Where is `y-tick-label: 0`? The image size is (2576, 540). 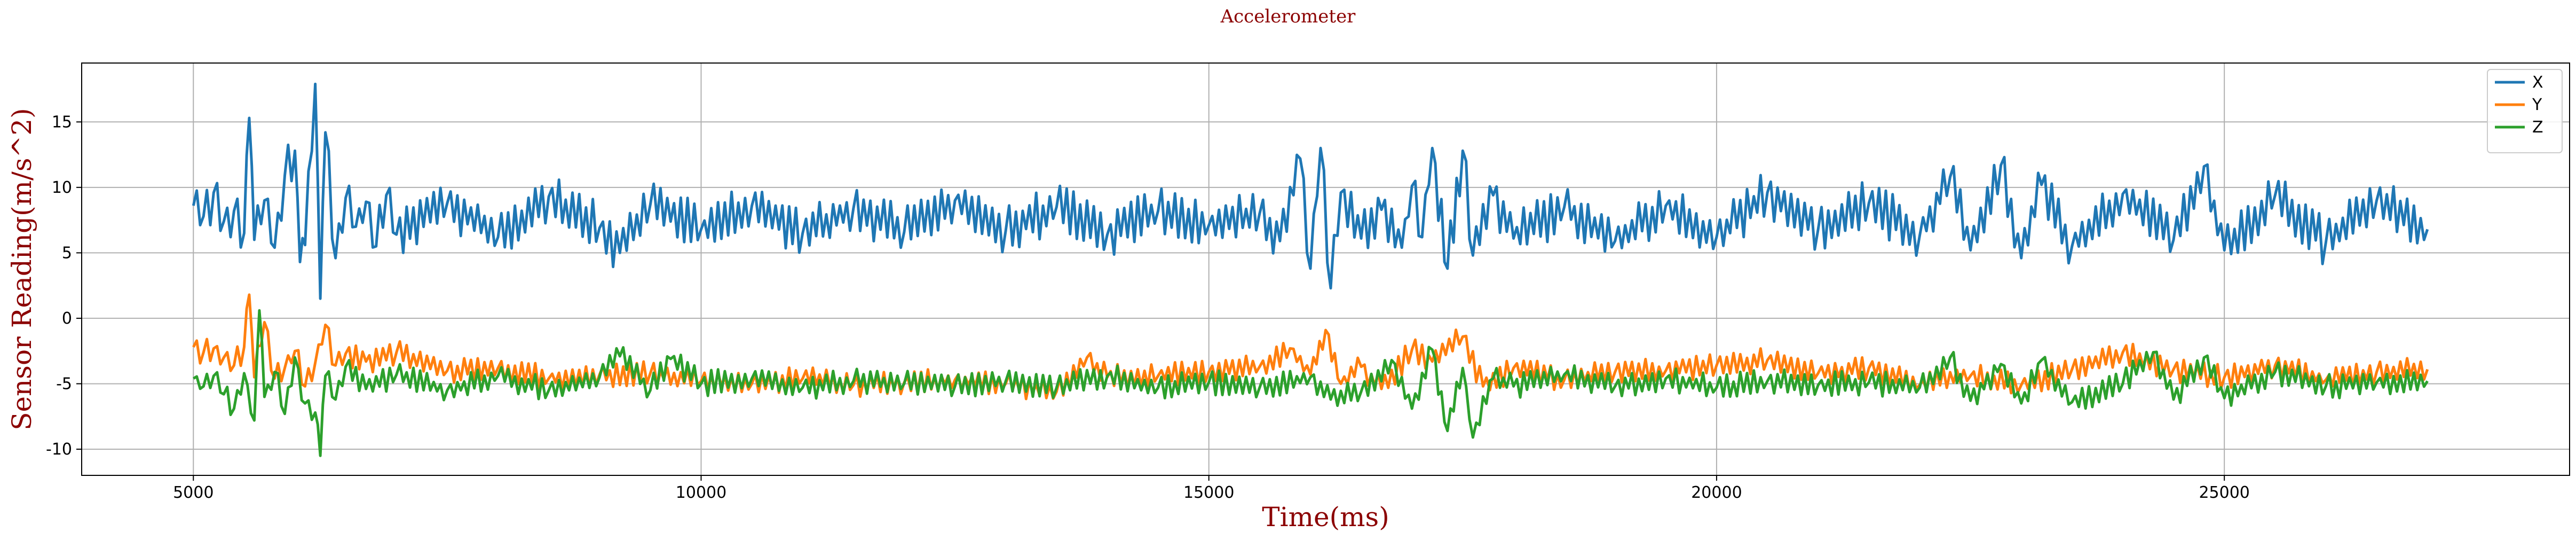 y-tick-label: 0 is located at coordinates (67, 318).